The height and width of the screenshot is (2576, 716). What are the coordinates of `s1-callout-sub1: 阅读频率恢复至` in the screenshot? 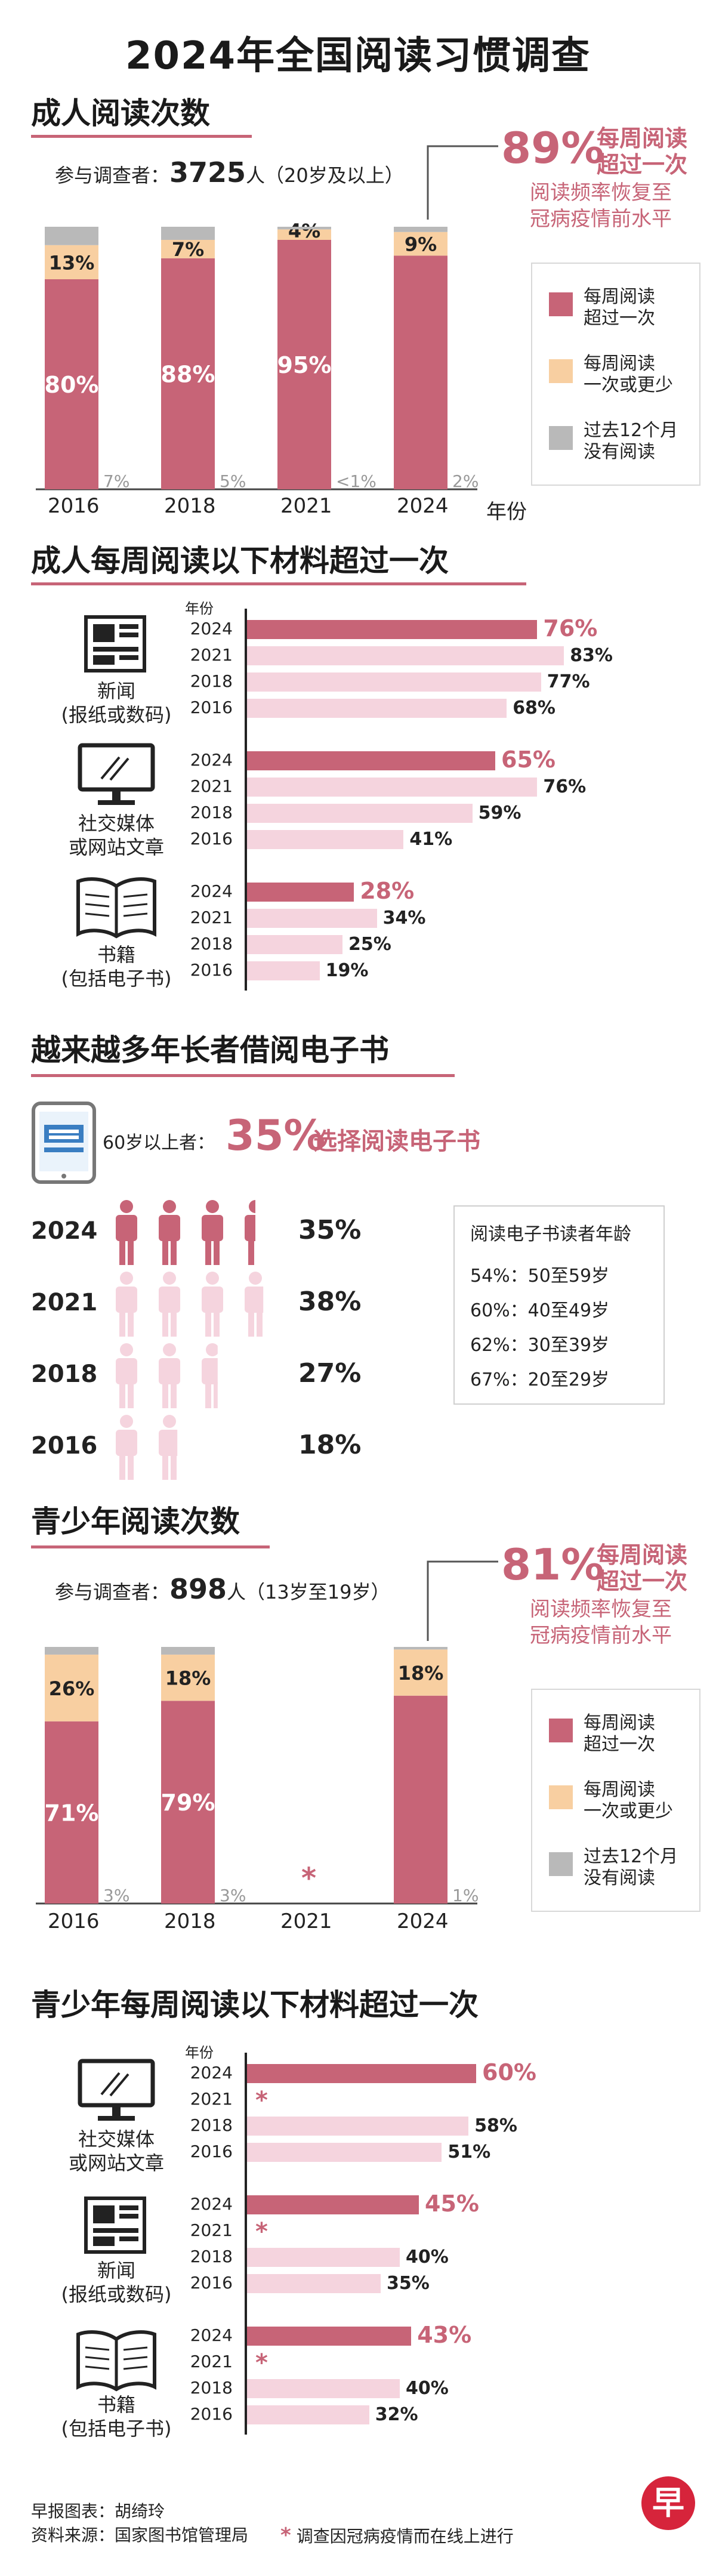 It's located at (601, 193).